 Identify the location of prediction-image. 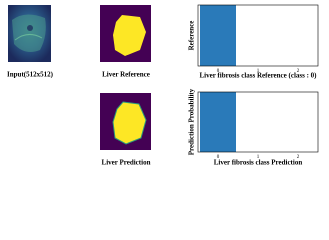
(125, 121).